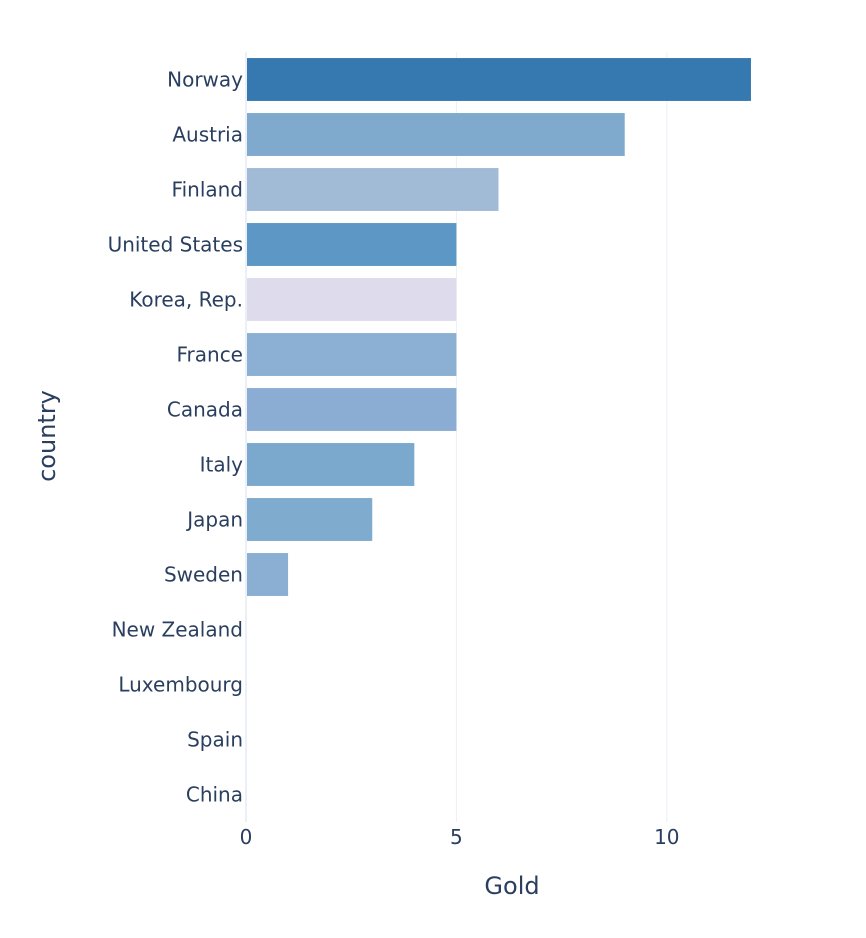  I want to click on bar-sweden, so click(267, 574).